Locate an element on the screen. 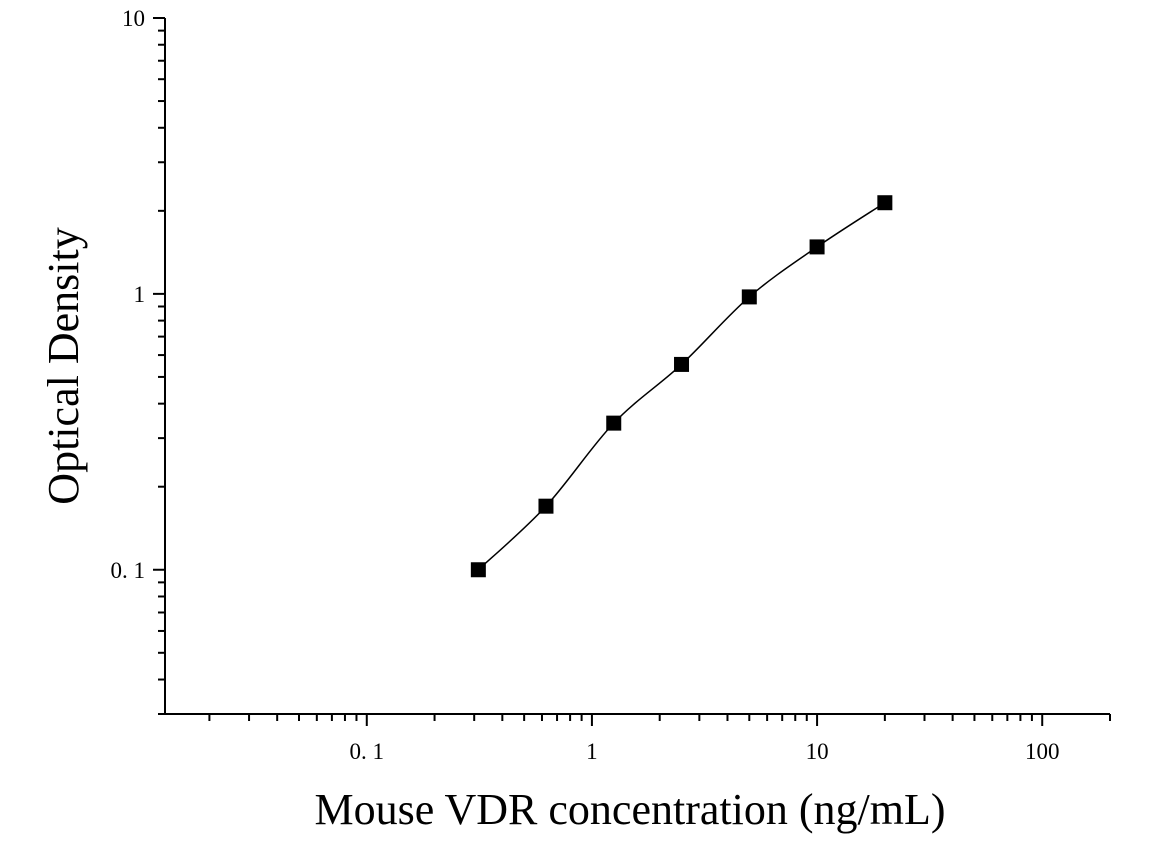  x-tick-label: 1 is located at coordinates (592, 751).